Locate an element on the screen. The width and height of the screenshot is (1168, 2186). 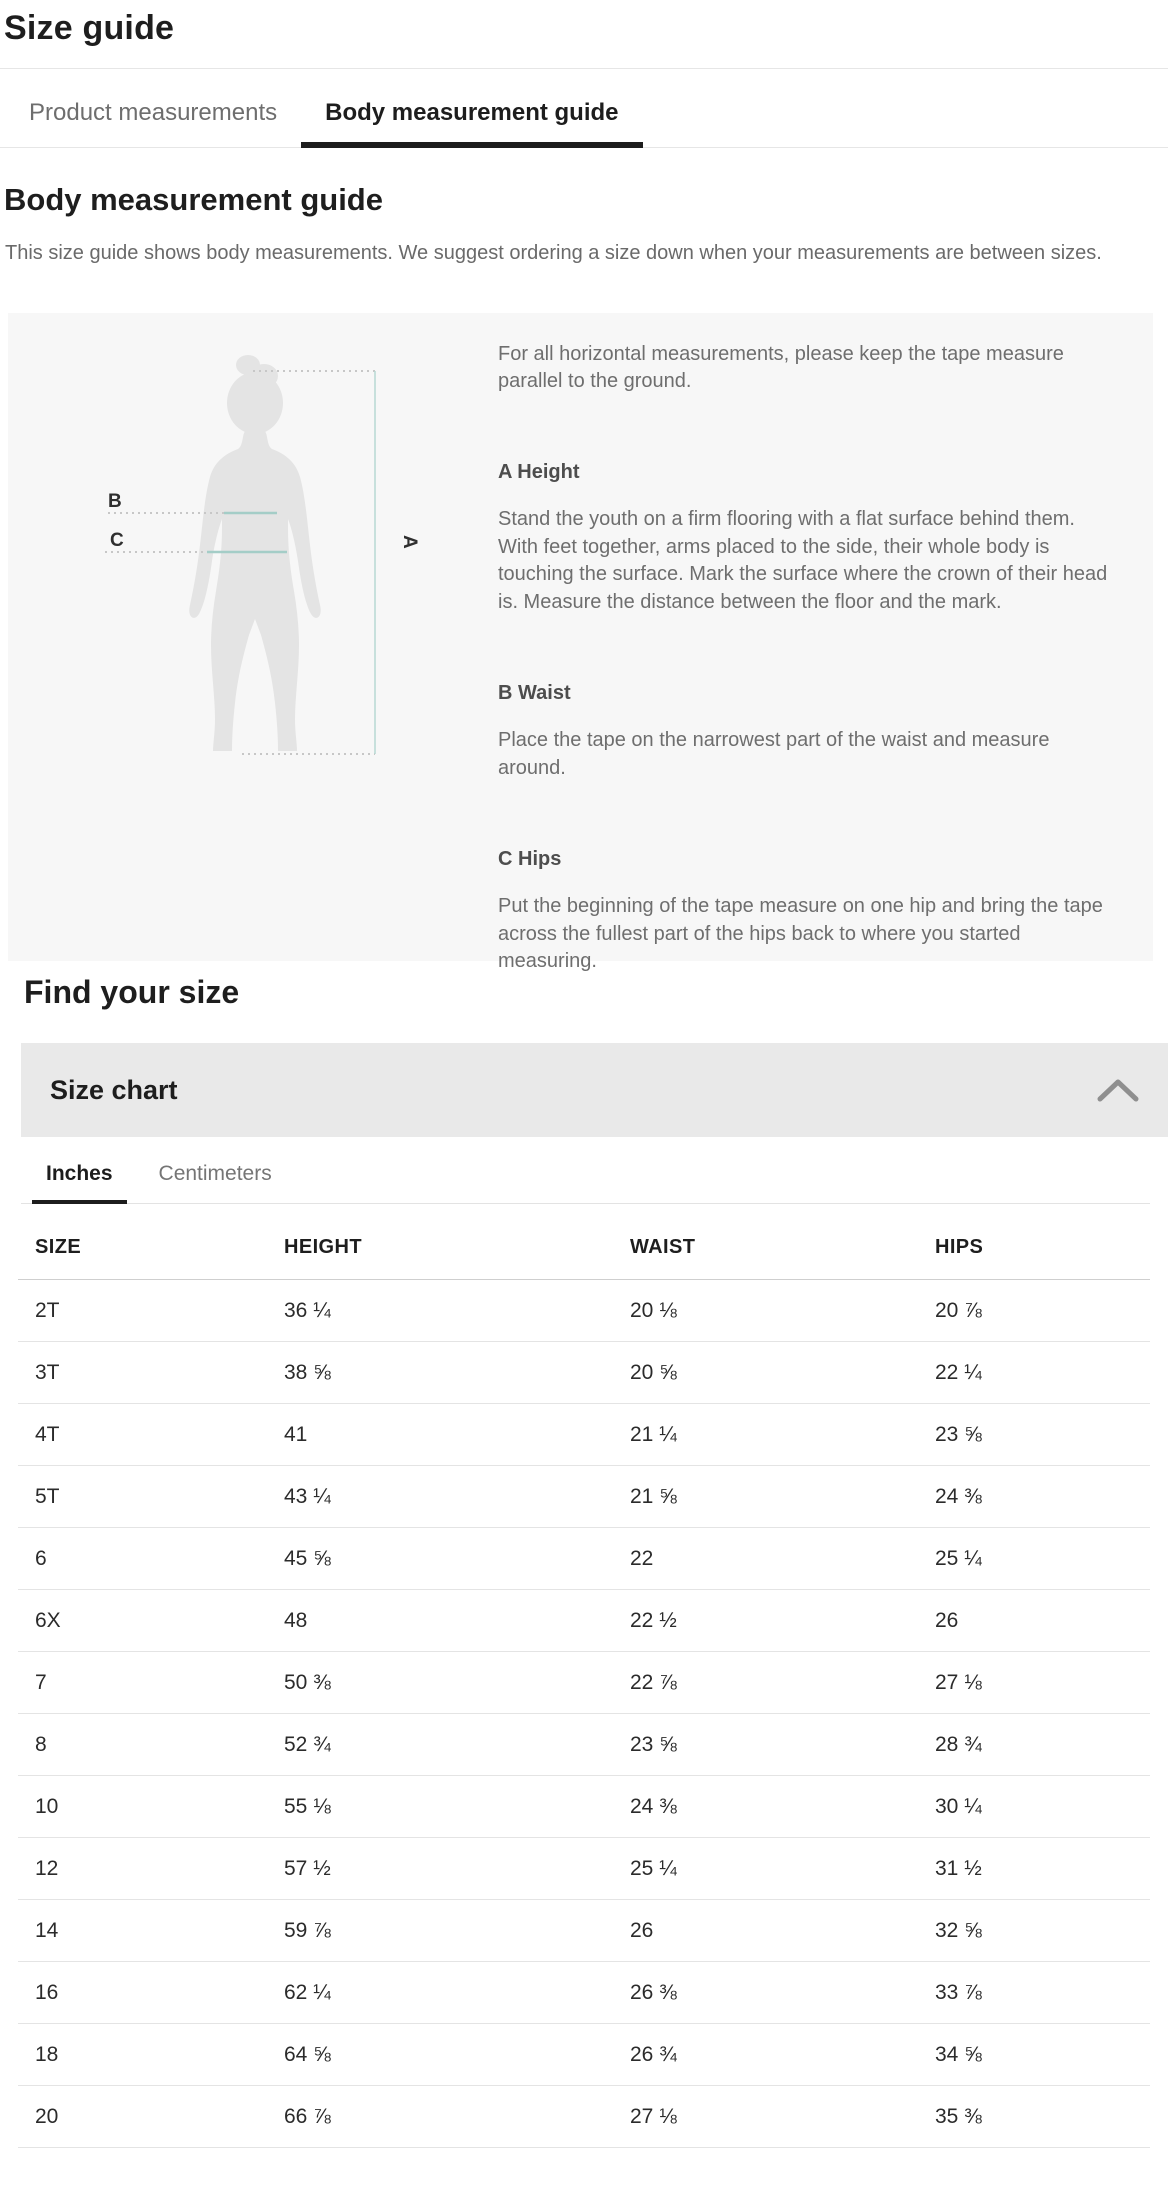
size-chart-collapse-header: Size chart is located at coordinates (594, 1090).